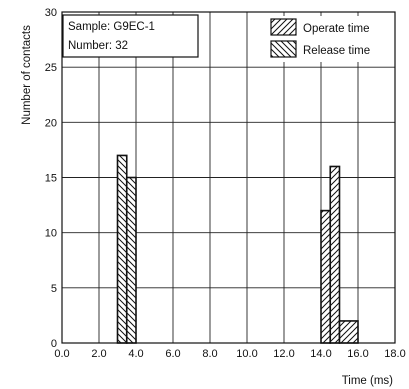 This screenshot has width=409, height=389. I want to click on legend: Operate time Release time, so click(328, 39).